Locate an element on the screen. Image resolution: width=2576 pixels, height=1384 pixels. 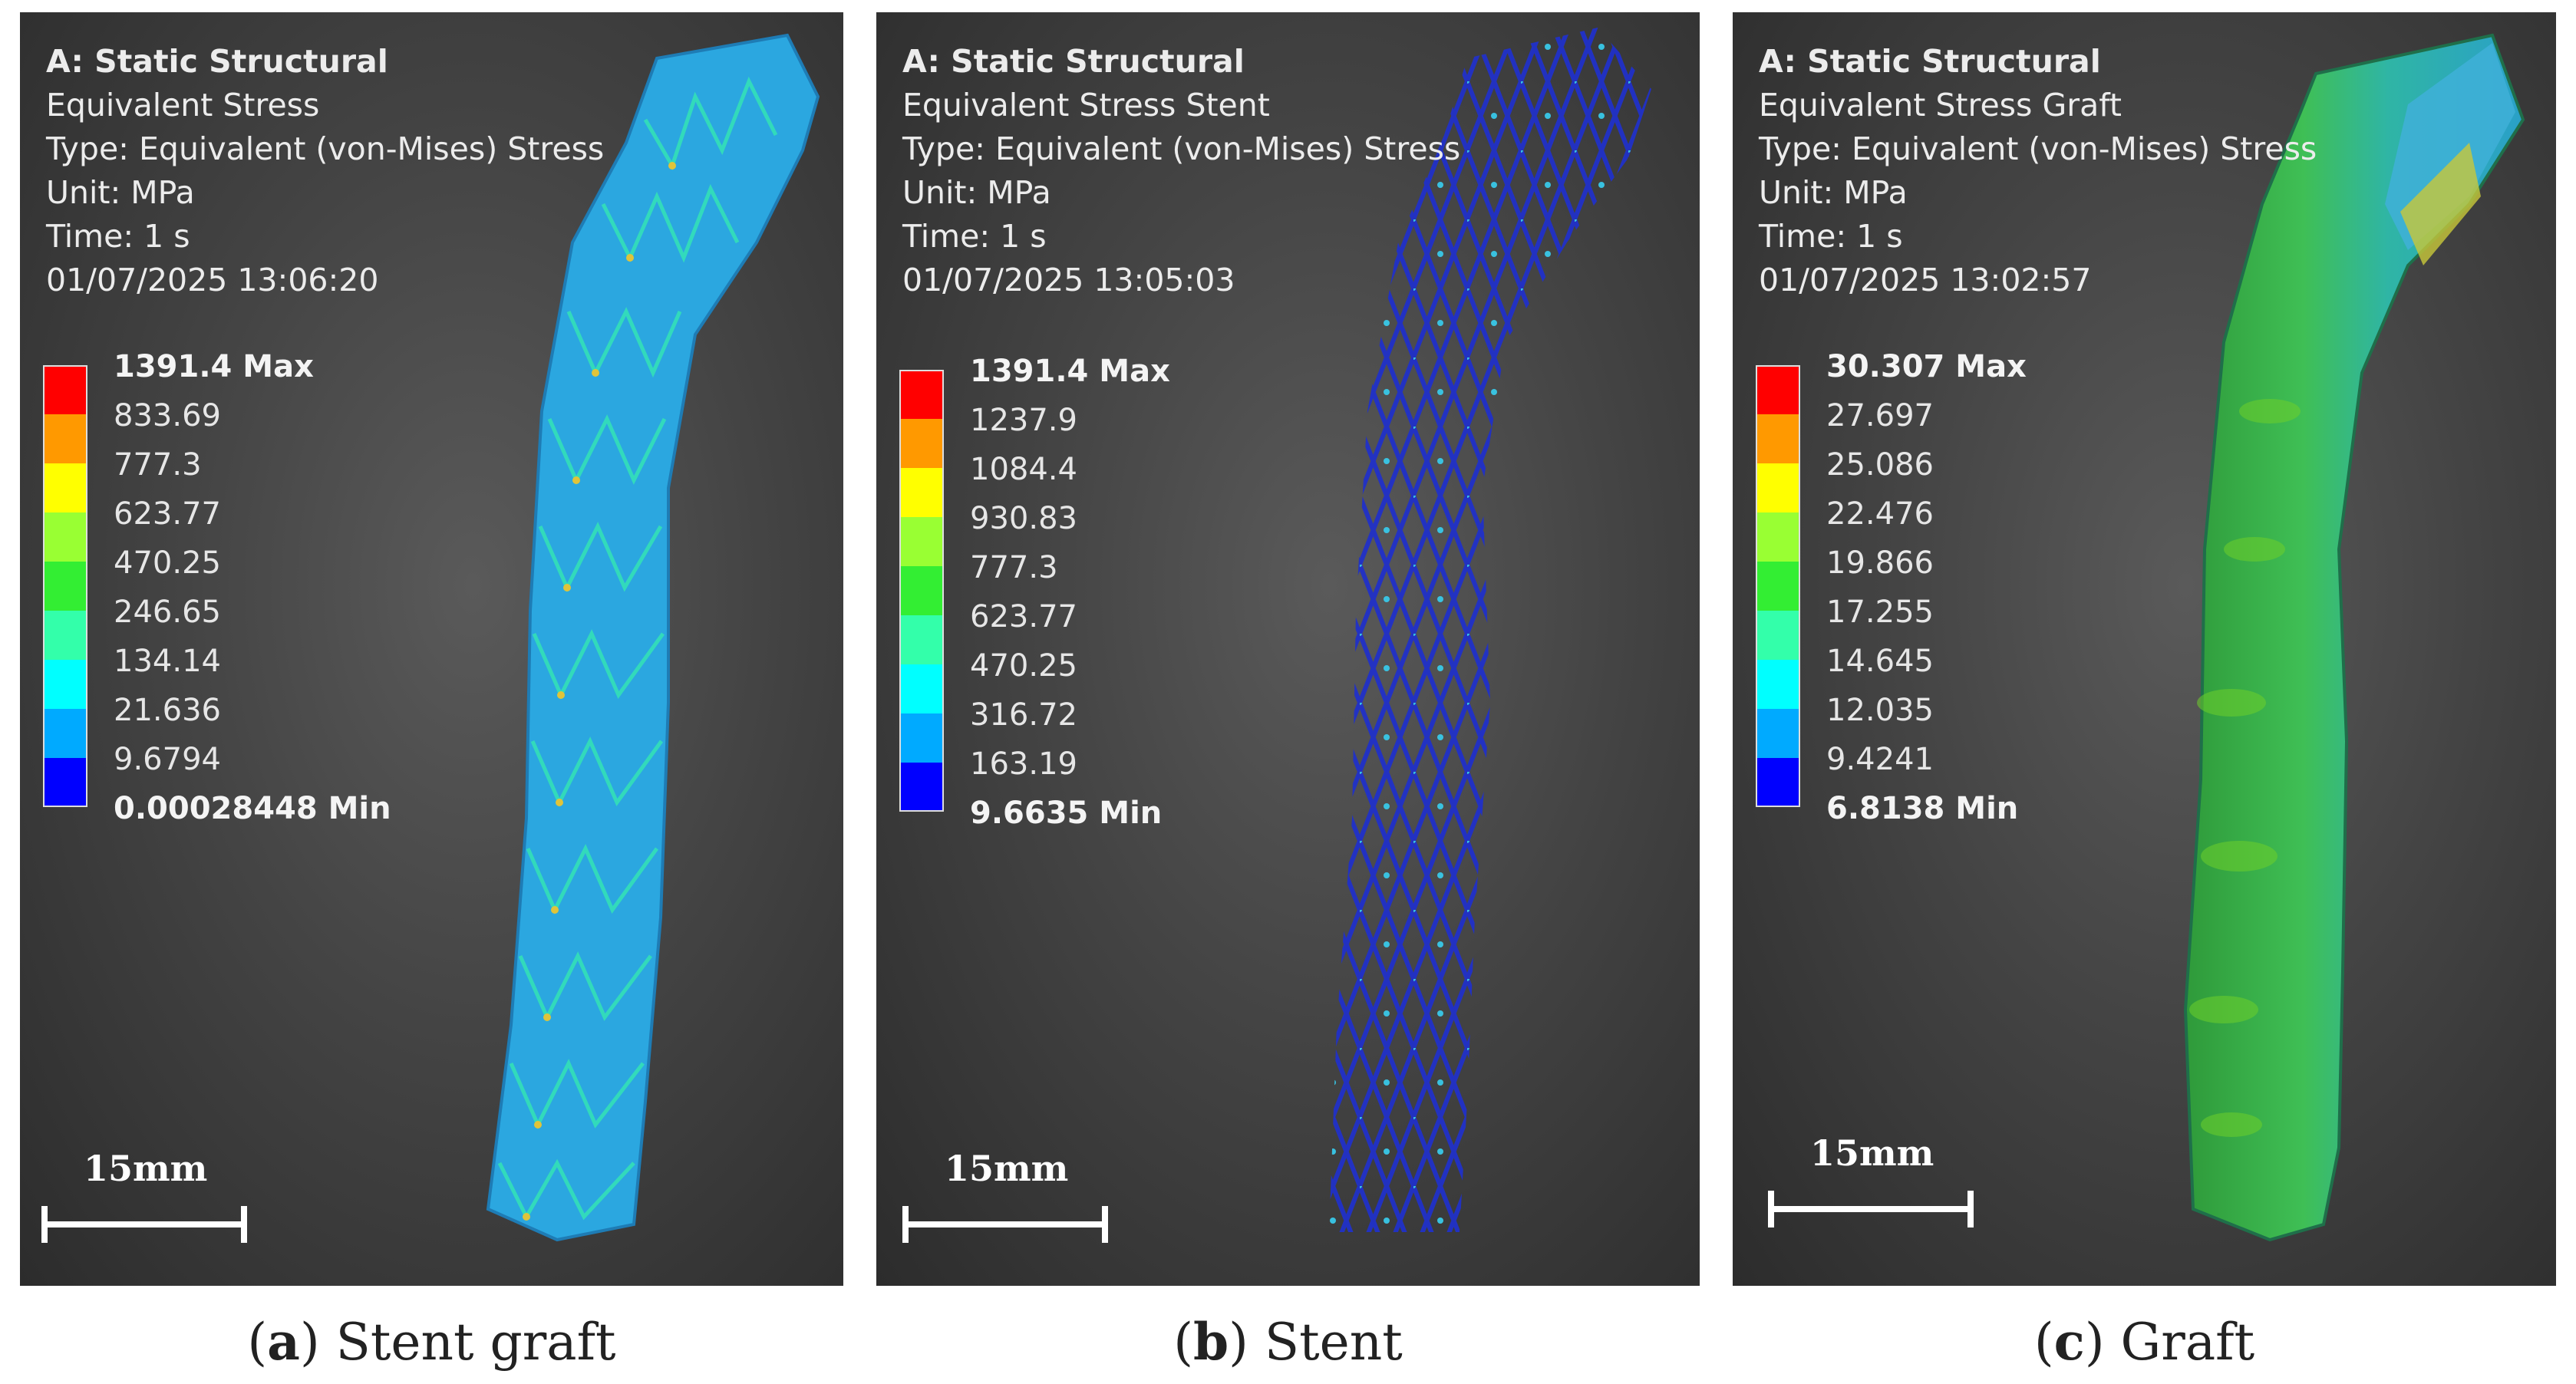
legend-value-label: 163.19 is located at coordinates (1023, 764).